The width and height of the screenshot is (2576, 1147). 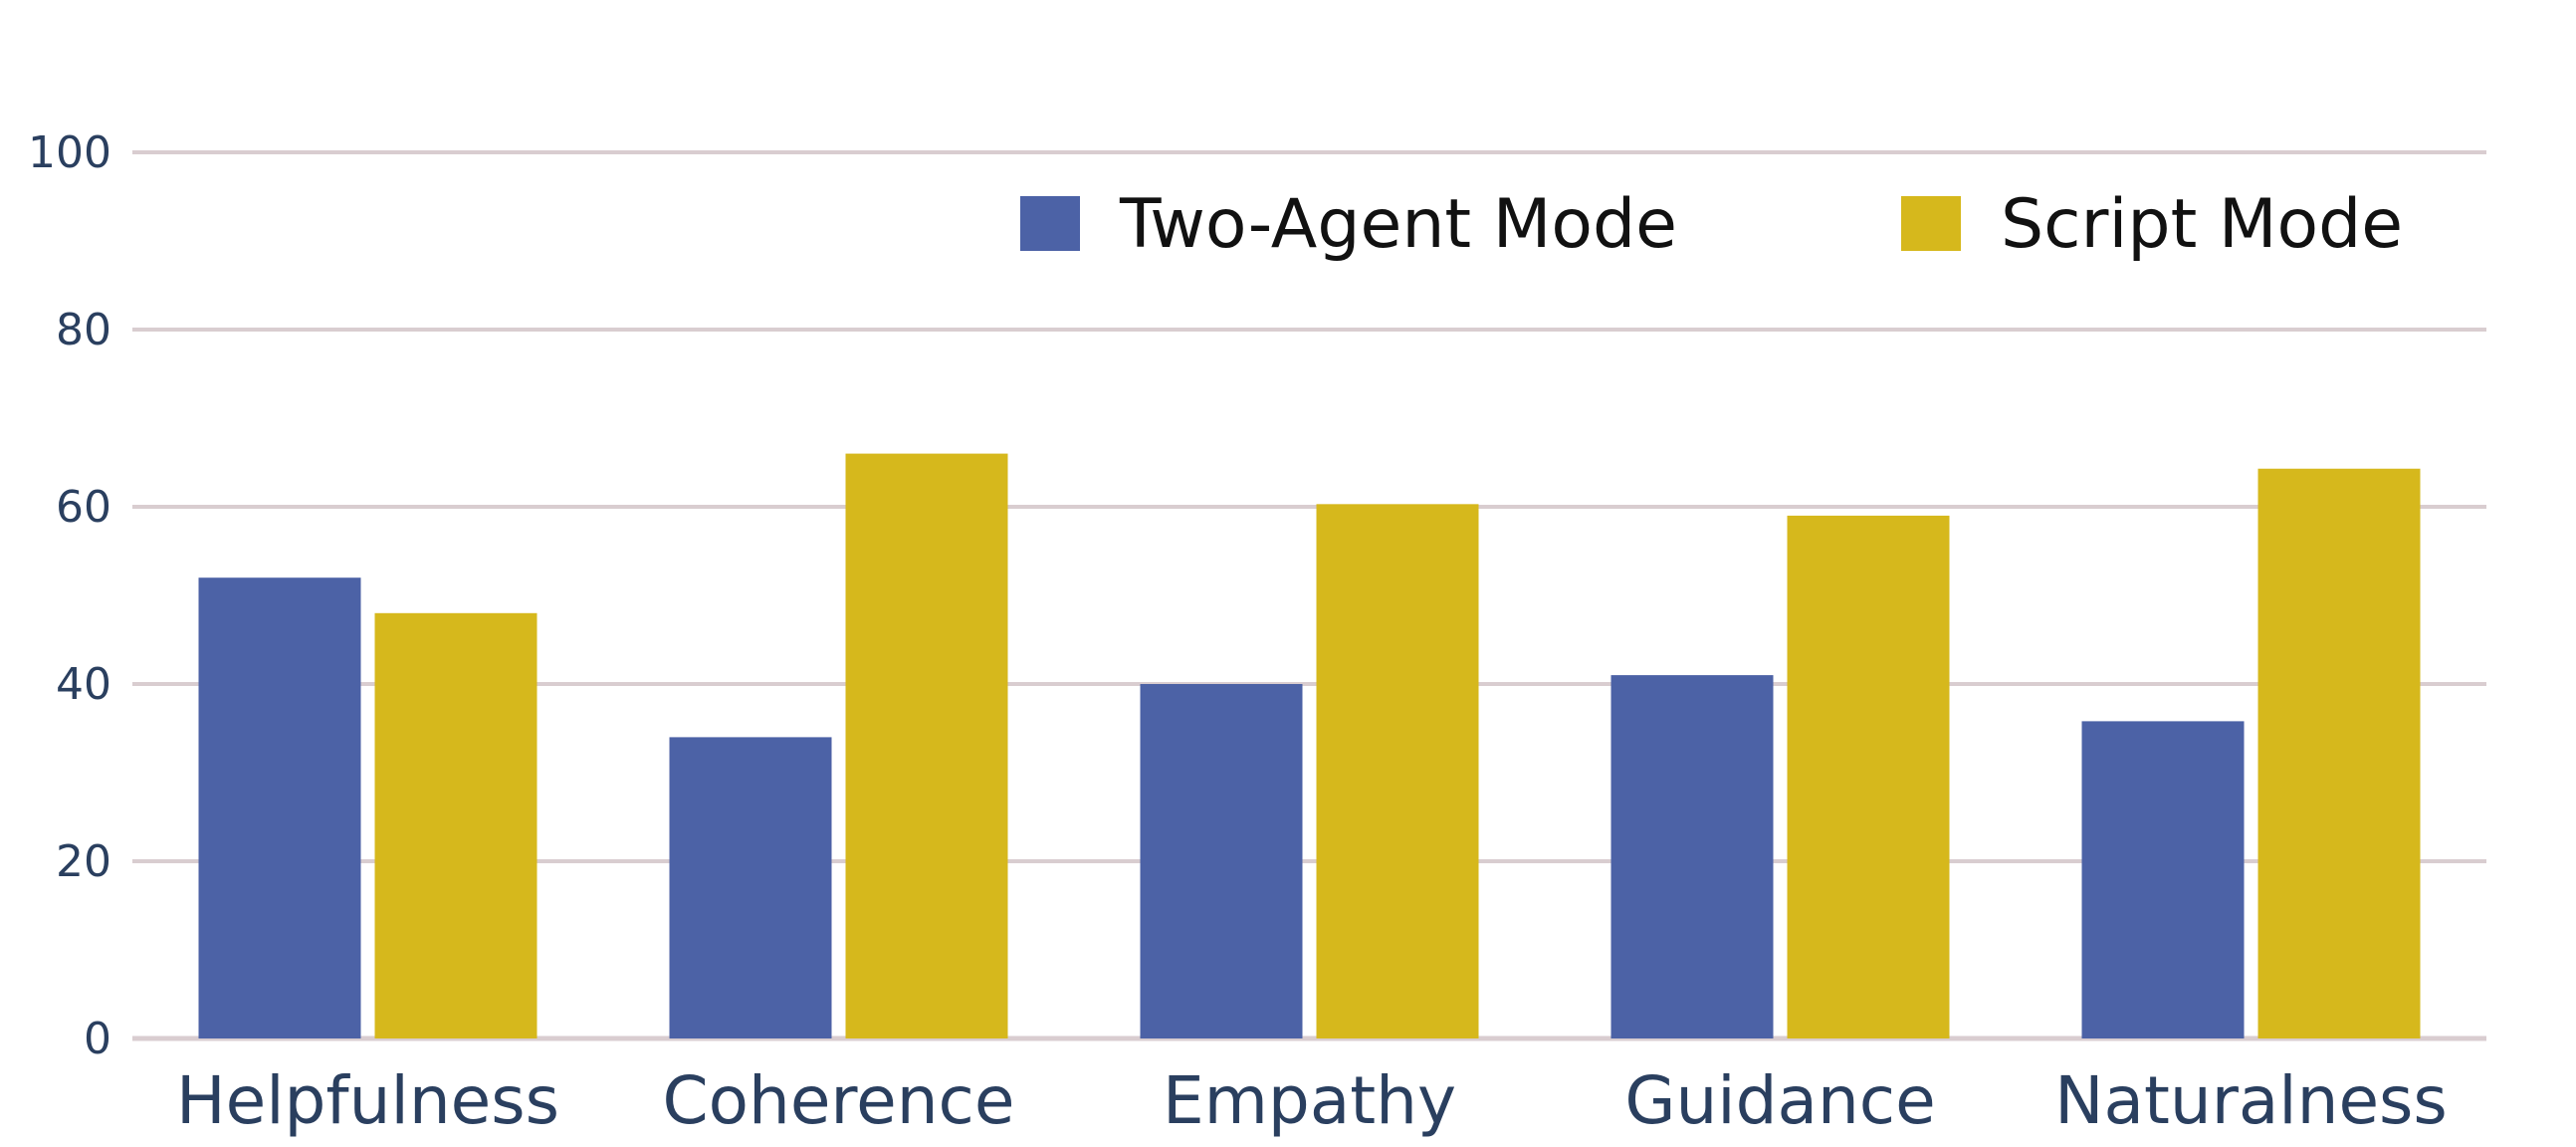 I want to click on bar-two-agent-mode-empathy, so click(x=1221, y=861).